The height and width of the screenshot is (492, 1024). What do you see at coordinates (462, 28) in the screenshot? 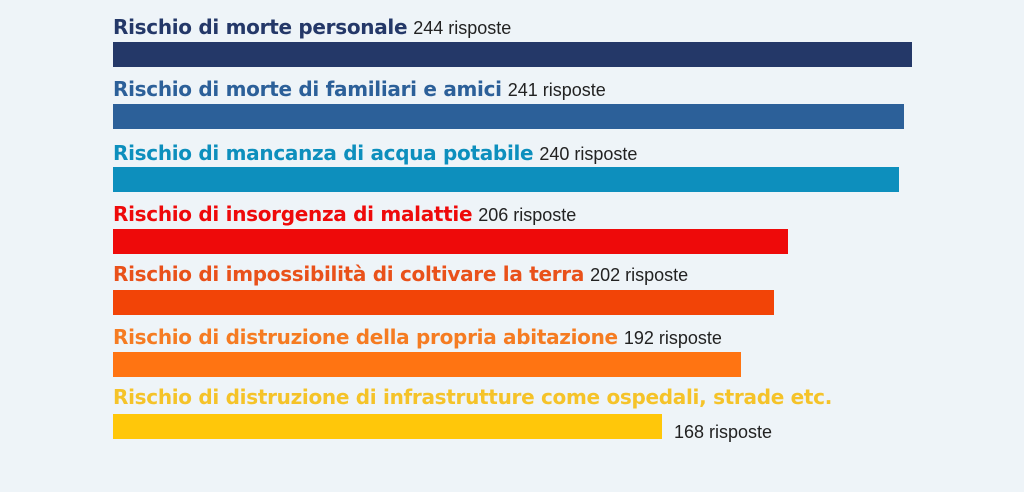
I see `count-label: 244 risposte` at bounding box center [462, 28].